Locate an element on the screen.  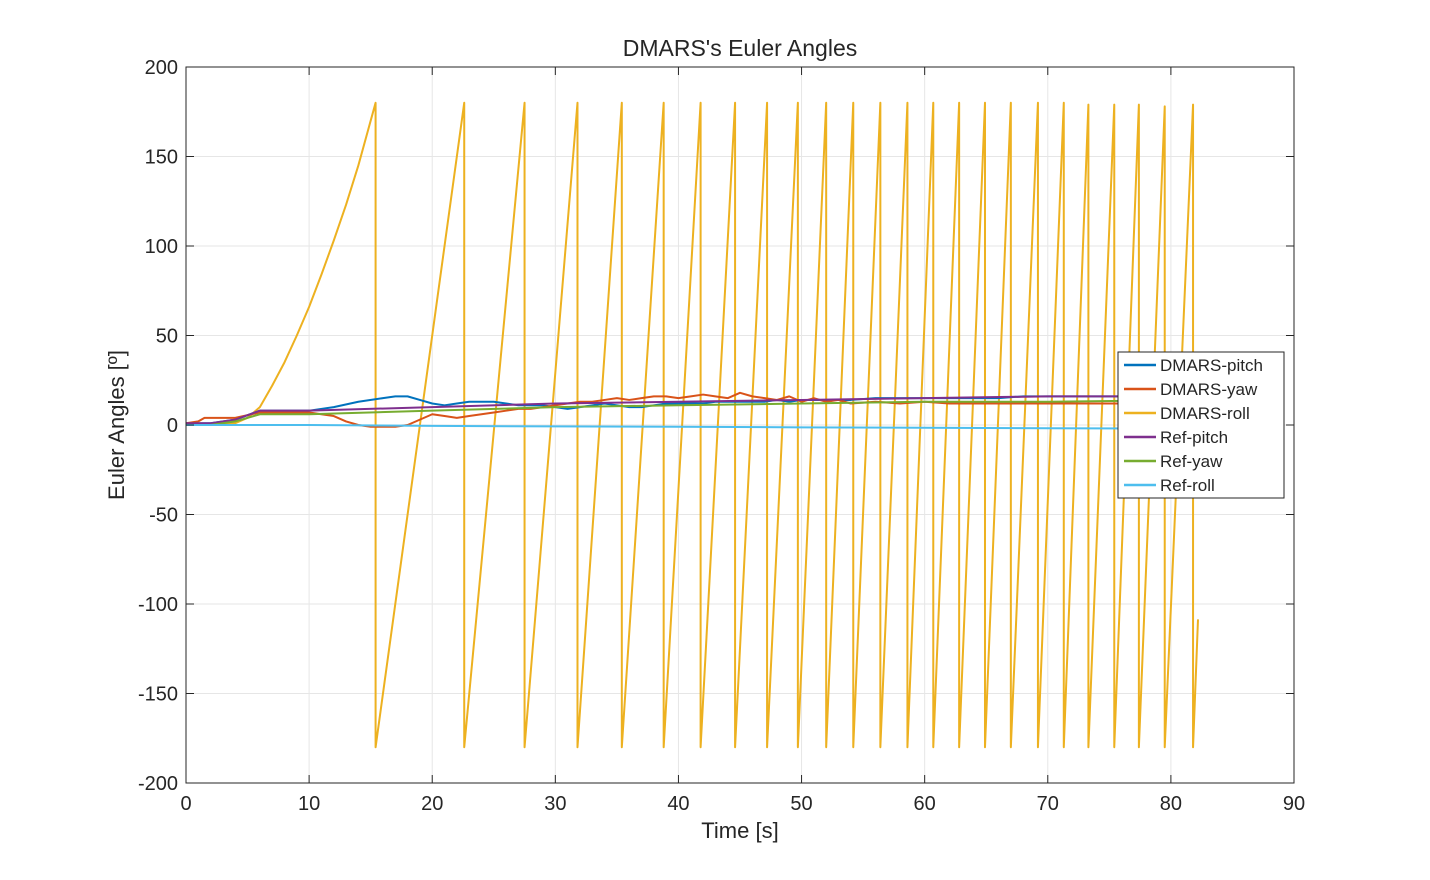
legend-label: DMARS-pitch is located at coordinates (1211, 365).